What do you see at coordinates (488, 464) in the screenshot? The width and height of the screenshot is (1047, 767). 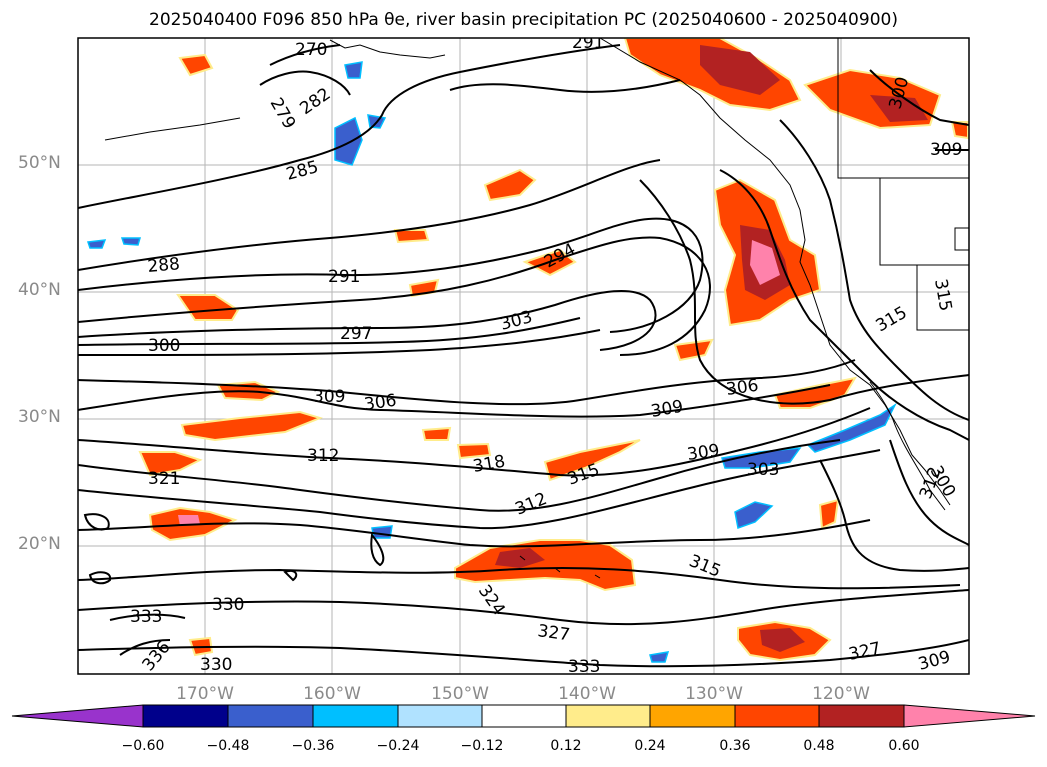 I see `contour-label: 318` at bounding box center [488, 464].